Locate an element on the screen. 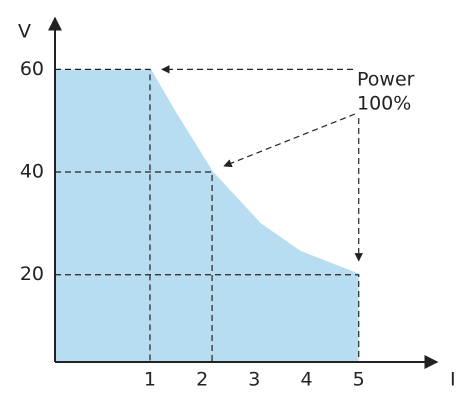 The height and width of the screenshot is (405, 475). annotation-arrow is located at coordinates (289, 140).